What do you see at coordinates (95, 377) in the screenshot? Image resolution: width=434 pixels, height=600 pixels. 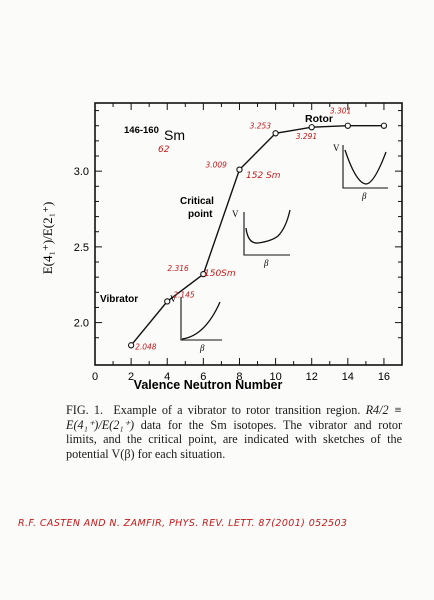 I see `x-tick-label: 0` at bounding box center [95, 377].